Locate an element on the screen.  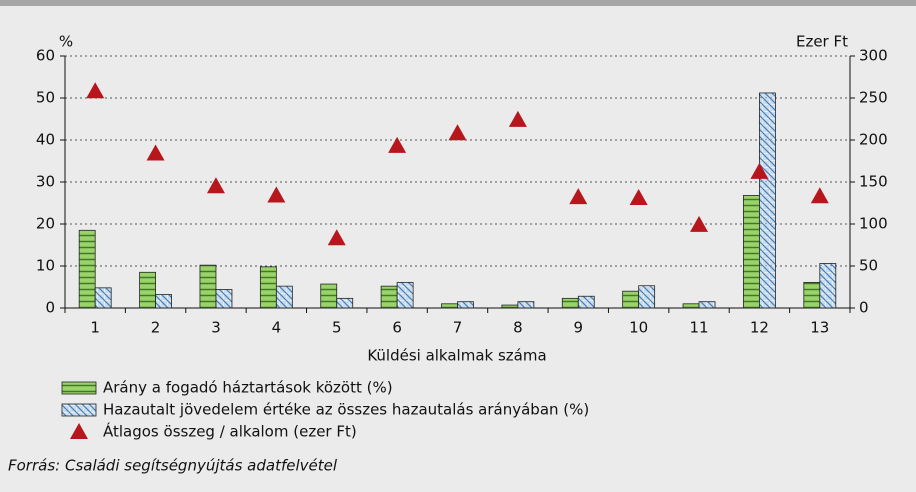
x-tick-label: 2 is located at coordinates (156, 328).